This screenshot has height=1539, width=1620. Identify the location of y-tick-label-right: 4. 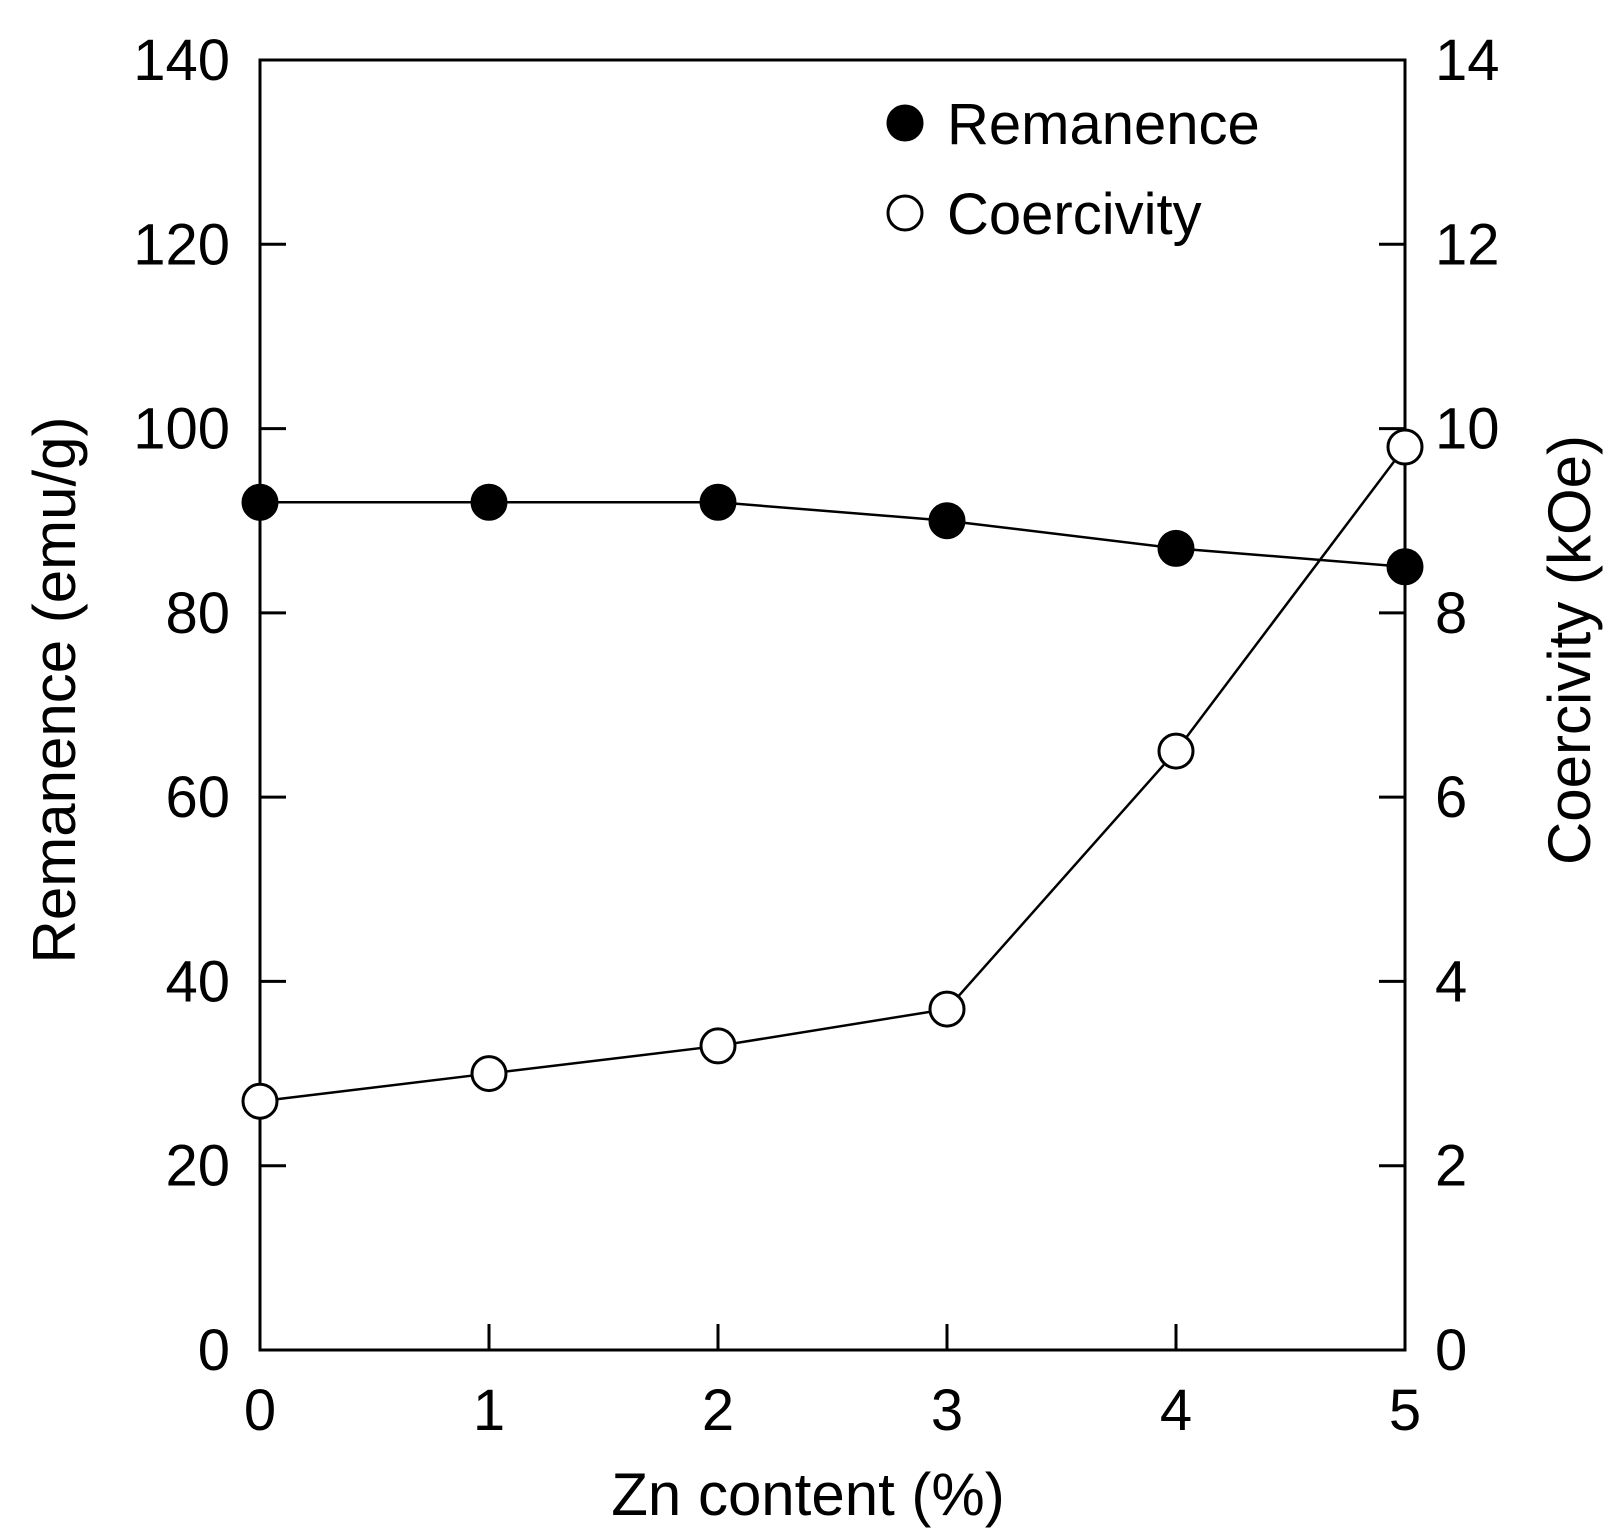
(1451, 981).